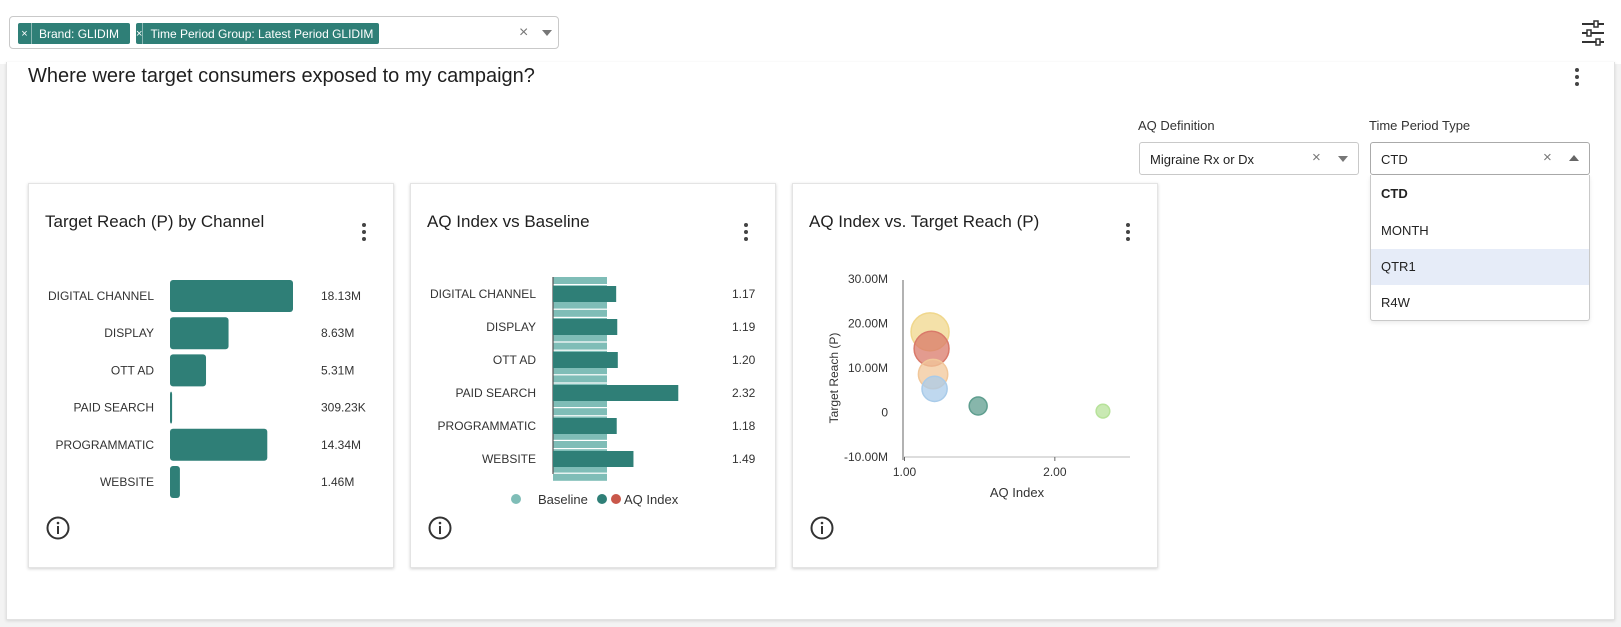  Describe the element at coordinates (884, 413) in the screenshot. I see `y-tick-label: 0` at that location.